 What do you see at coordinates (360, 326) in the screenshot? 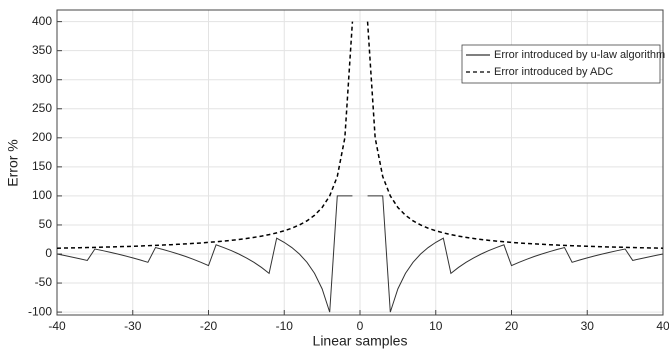
I see `x-tick-label: 0` at bounding box center [360, 326].